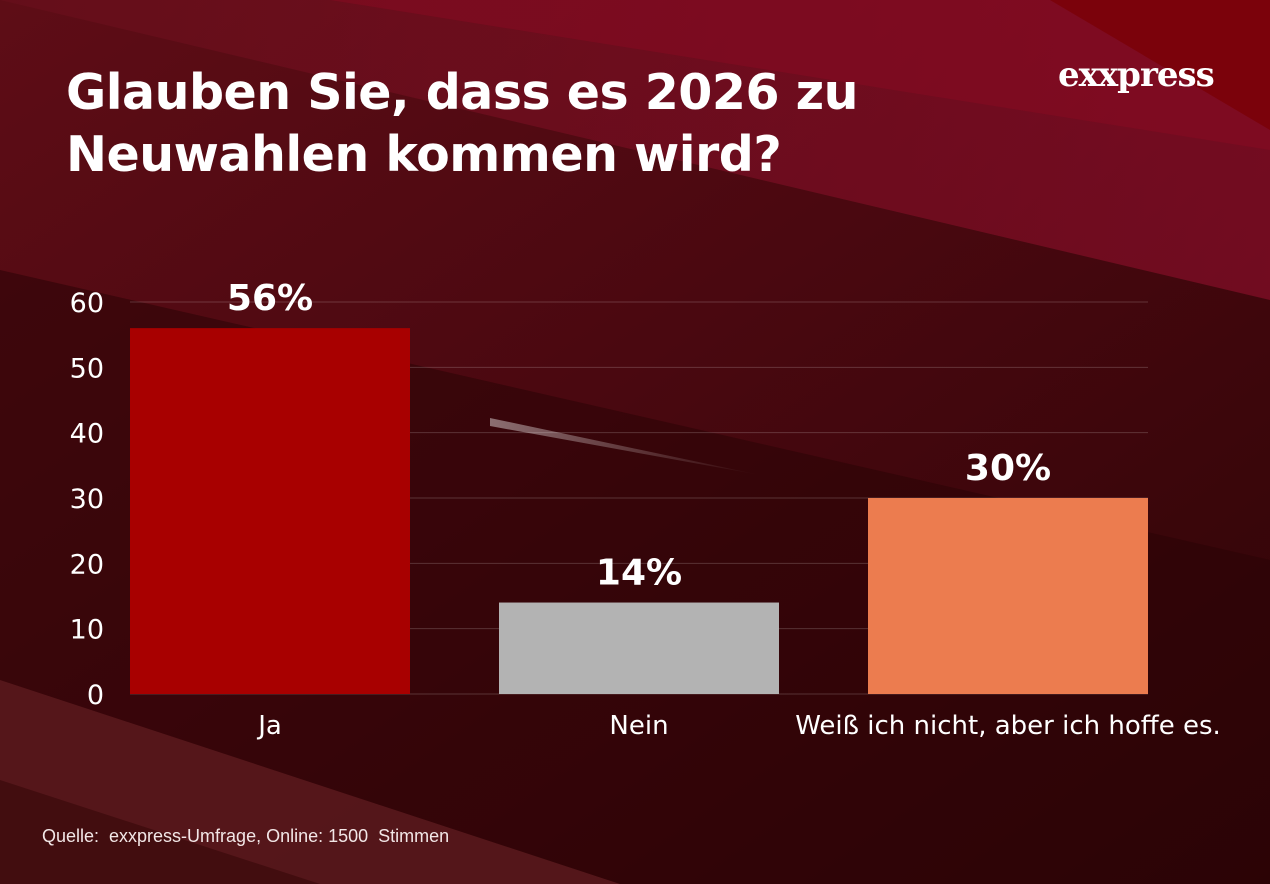 The width and height of the screenshot is (1270, 884). I want to click on x-tick-label: Ja, so click(269, 726).